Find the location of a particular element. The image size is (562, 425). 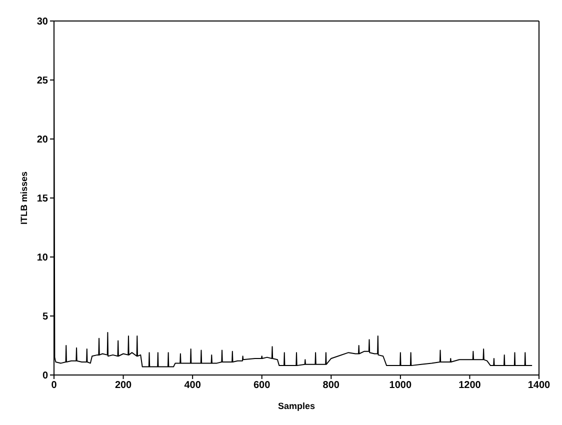

x-tick-label: 1000 is located at coordinates (400, 386).